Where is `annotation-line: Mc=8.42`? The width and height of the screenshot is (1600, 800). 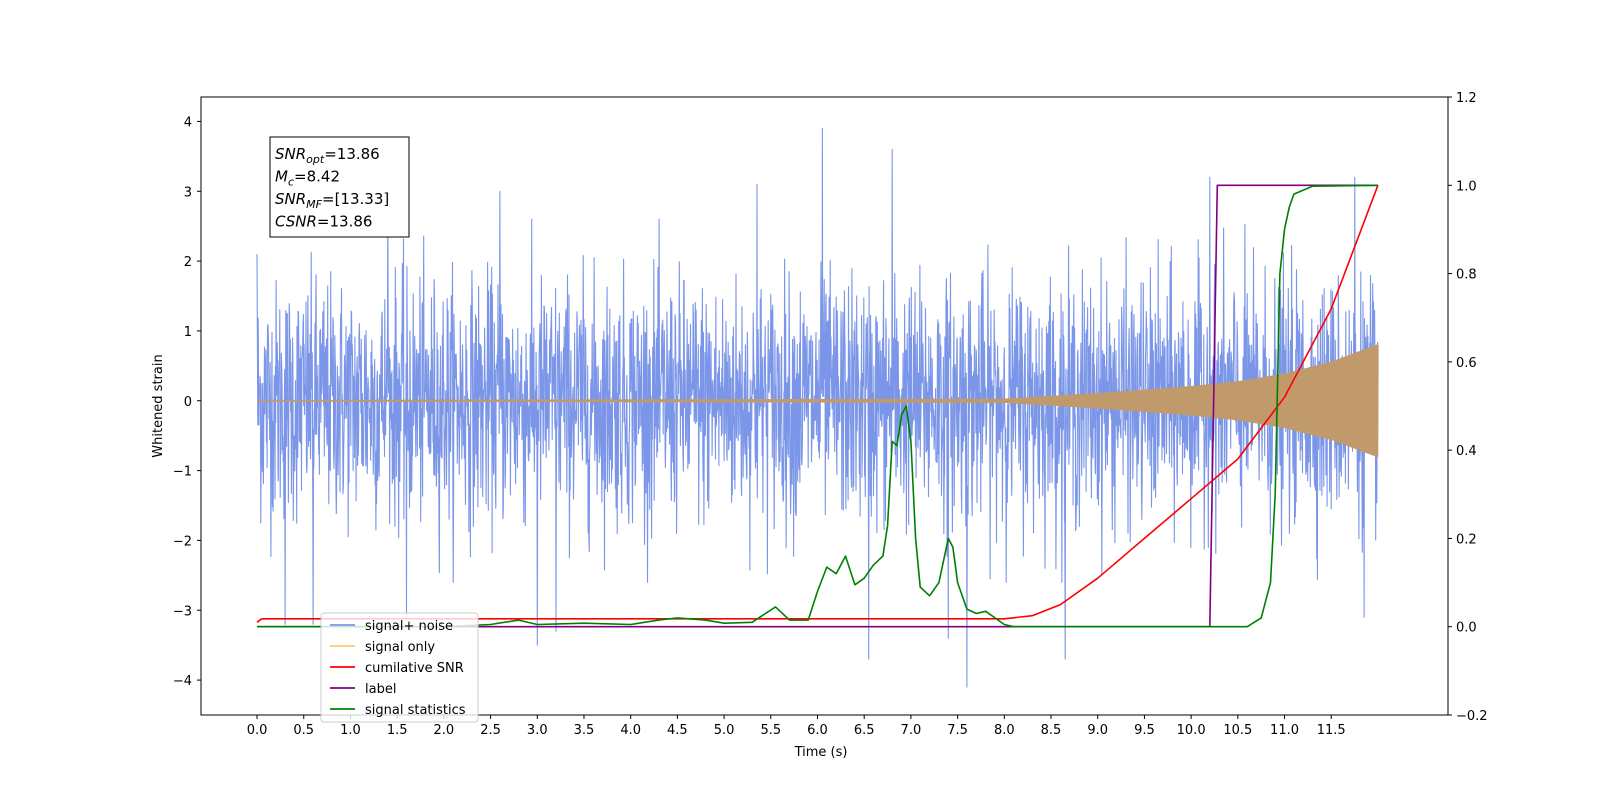
annotation-line: Mc=8.42 is located at coordinates (307, 178).